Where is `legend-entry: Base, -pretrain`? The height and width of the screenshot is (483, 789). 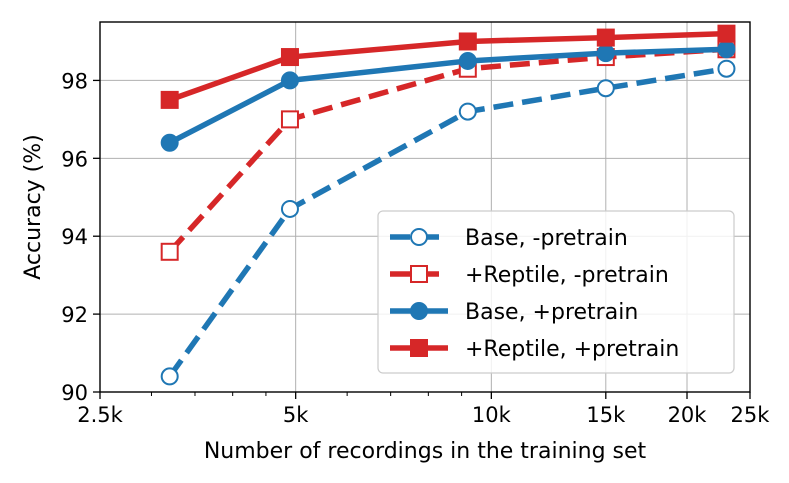 legend-entry: Base, -pretrain is located at coordinates (509, 238).